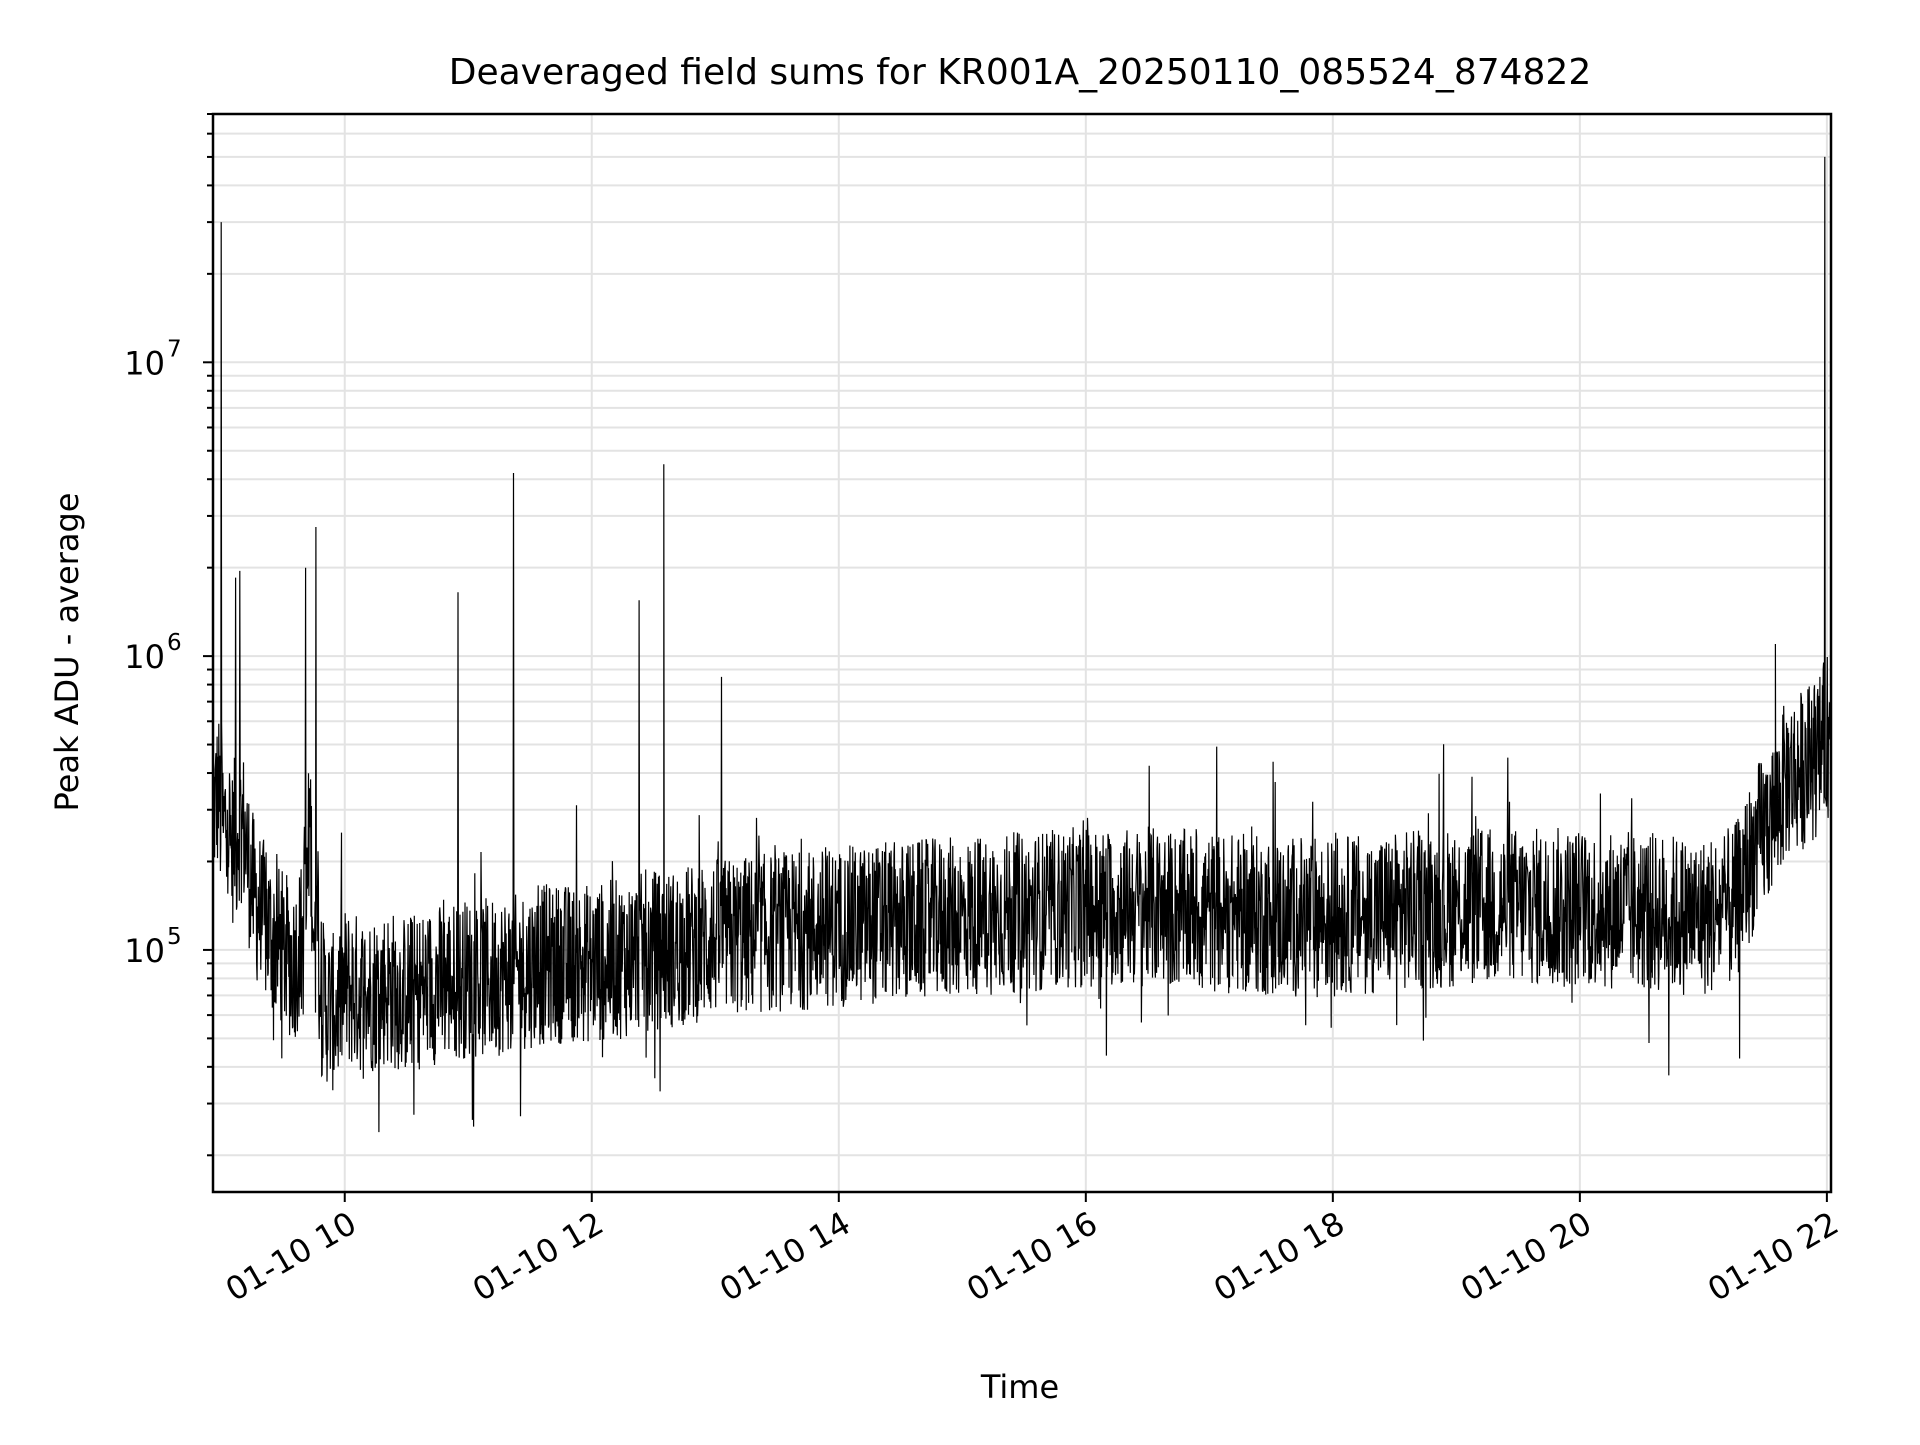  Describe the element at coordinates (174, 349) in the screenshot. I see `y-tick-label-exponent: 7` at that location.